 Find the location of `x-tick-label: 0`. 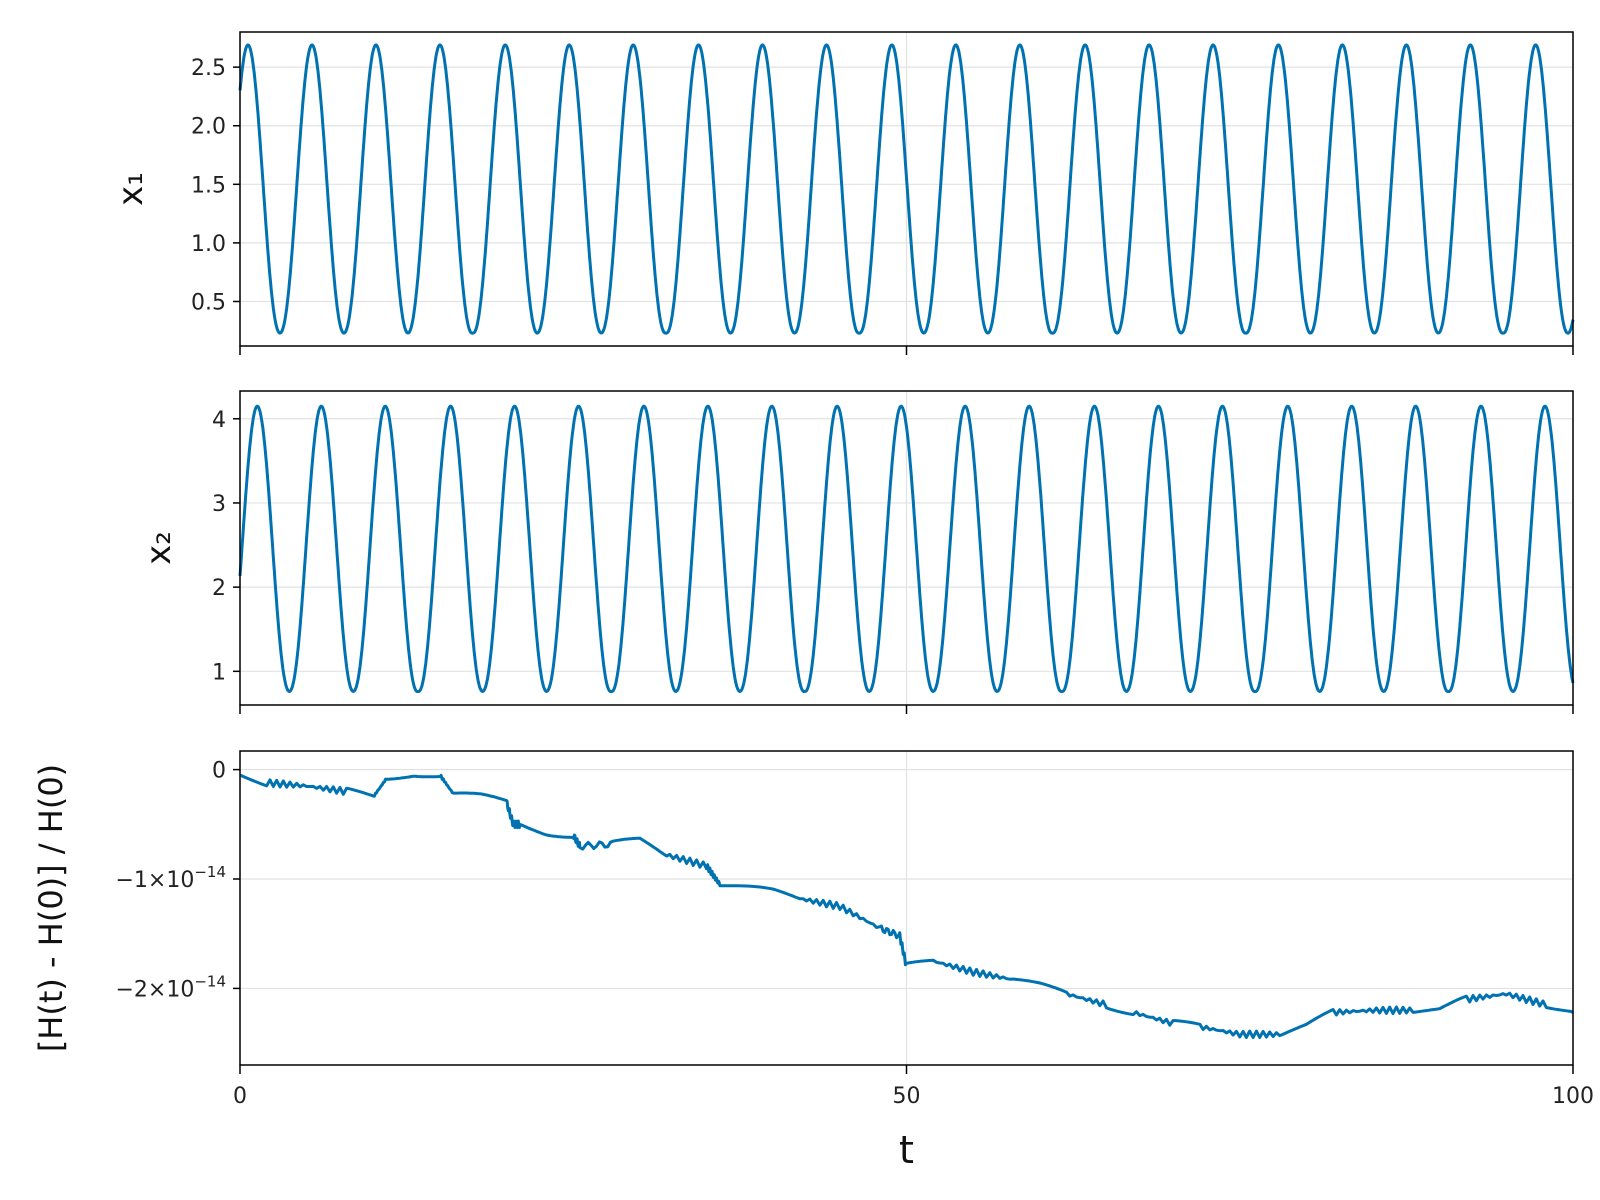

x-tick-label: 0 is located at coordinates (240, 1096).